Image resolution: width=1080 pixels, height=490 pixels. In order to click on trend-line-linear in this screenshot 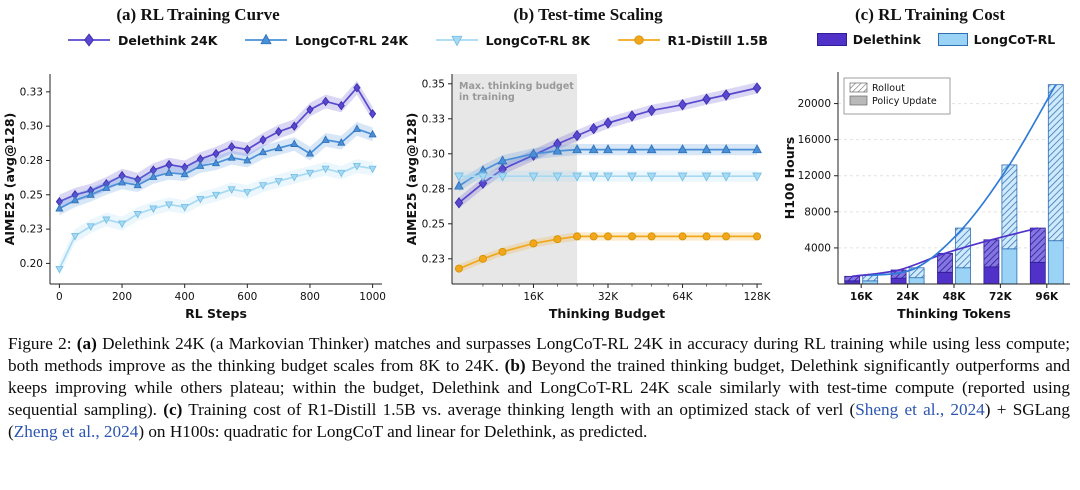, I will do `click(945, 252)`.